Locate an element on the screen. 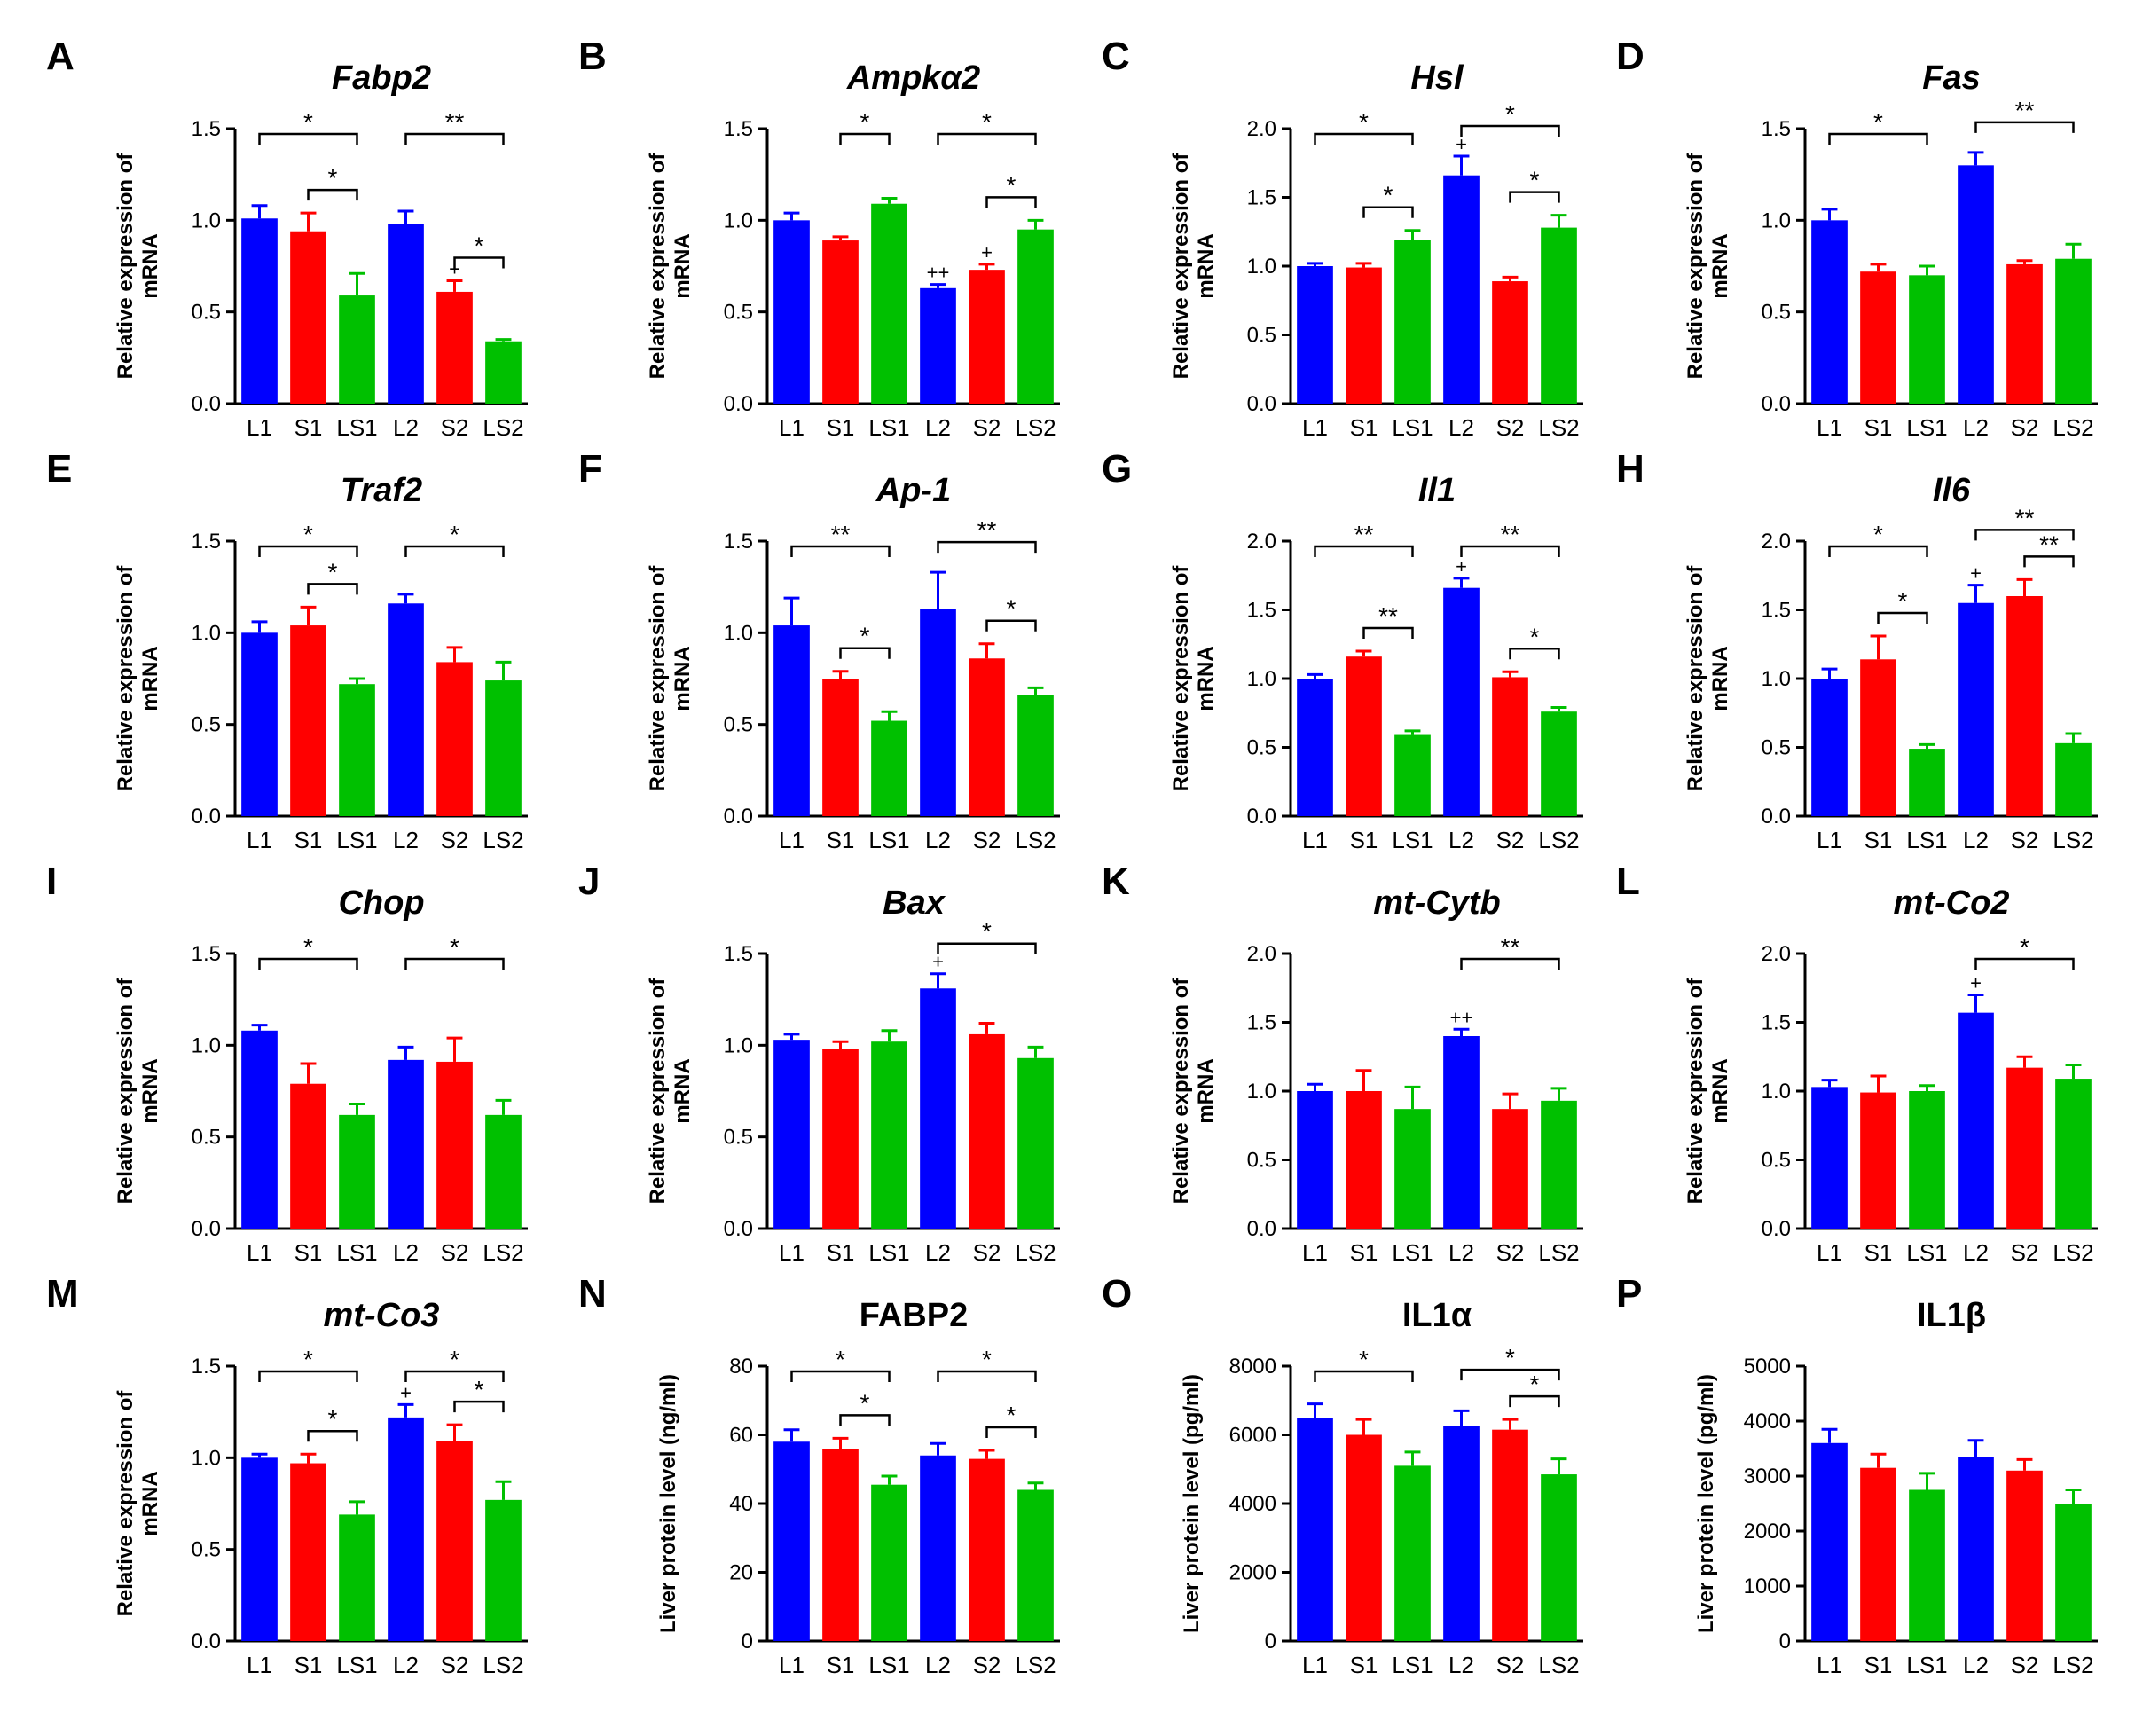 The height and width of the screenshot is (1736, 2143). panel-letter: D is located at coordinates (1630, 56).